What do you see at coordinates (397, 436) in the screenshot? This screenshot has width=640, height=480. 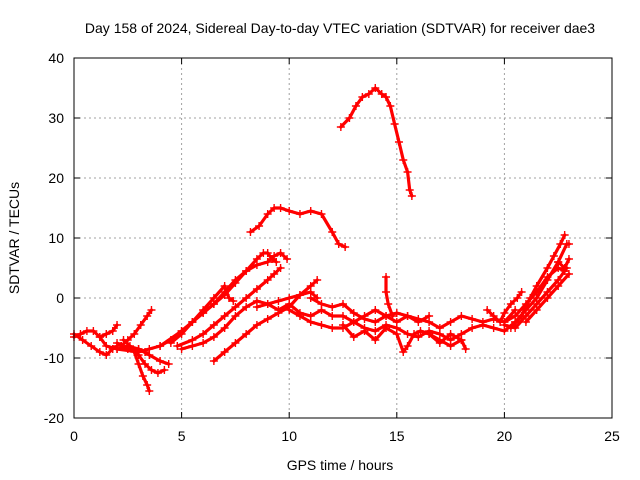 I see `x-tick-label: 15` at bounding box center [397, 436].